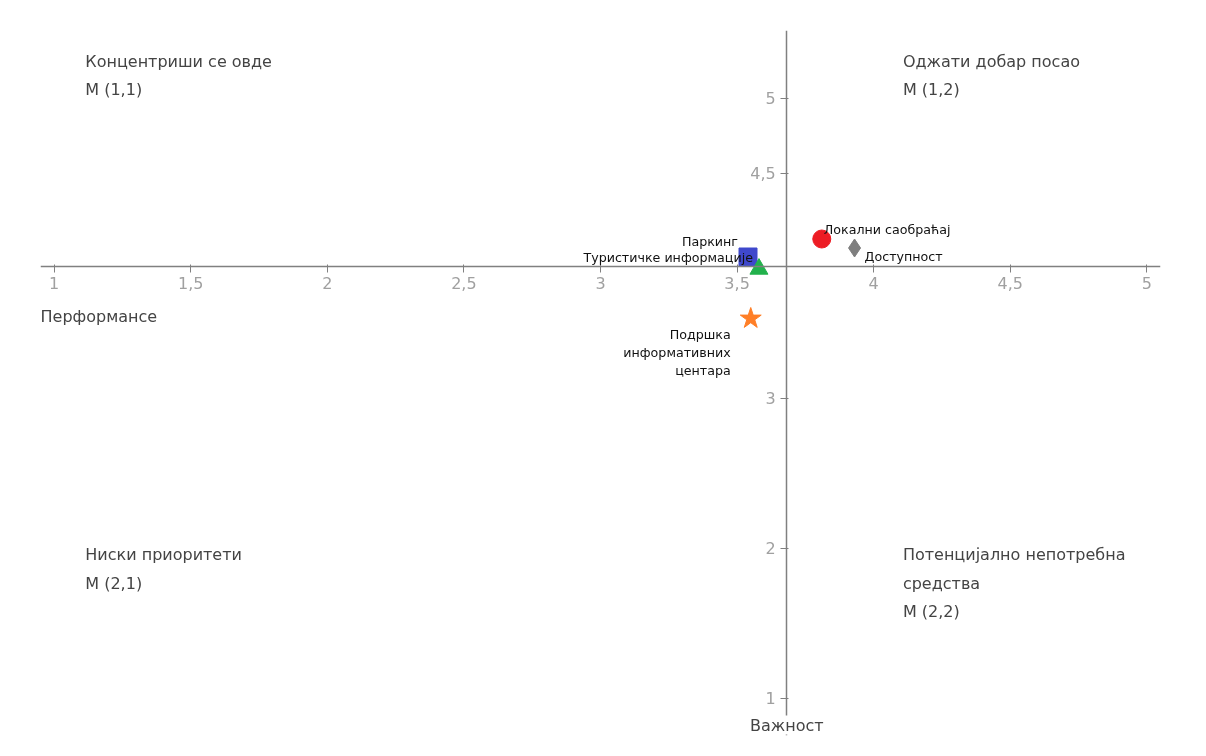 This screenshot has height=756, width=1206. What do you see at coordinates (464, 284) in the screenshot?
I see `x-tick-label: 2,5` at bounding box center [464, 284].